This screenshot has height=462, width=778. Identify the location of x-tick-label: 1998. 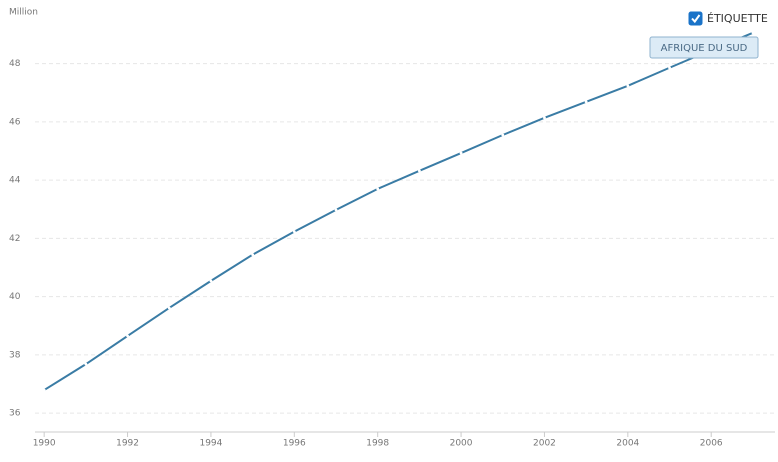
(377, 444).